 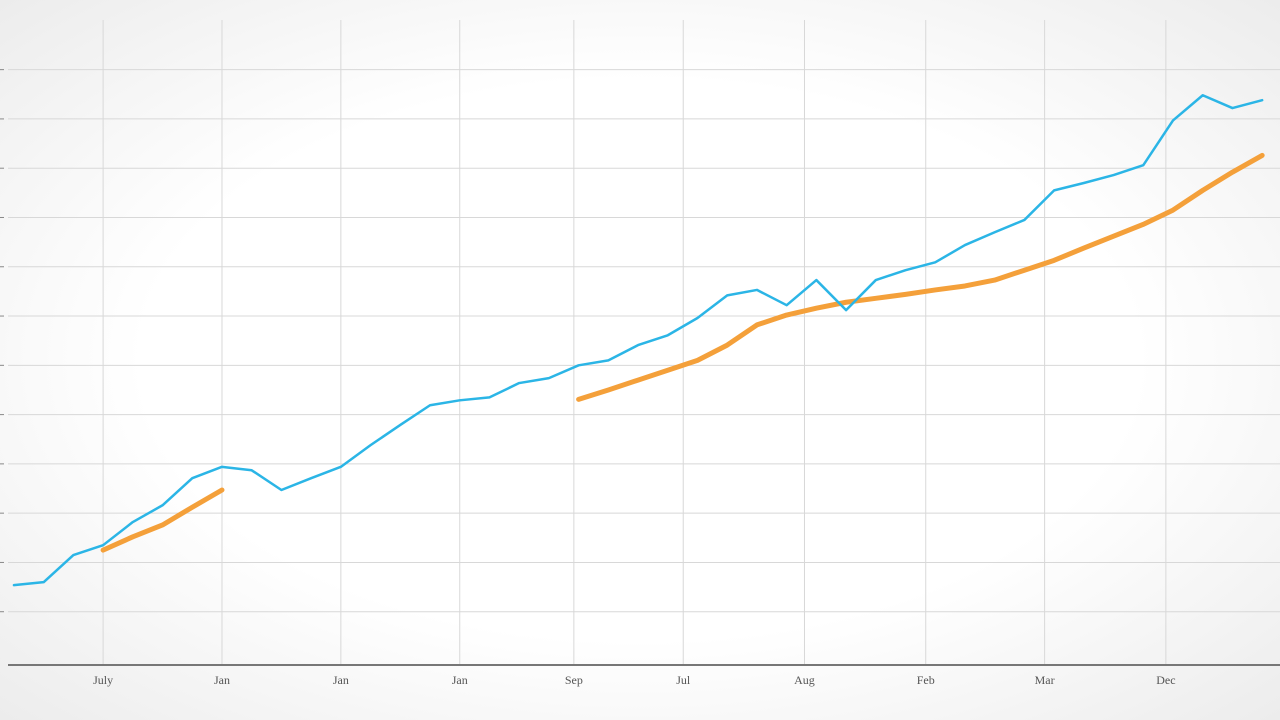 What do you see at coordinates (804, 680) in the screenshot?
I see `x-tick-label: Aug` at bounding box center [804, 680].